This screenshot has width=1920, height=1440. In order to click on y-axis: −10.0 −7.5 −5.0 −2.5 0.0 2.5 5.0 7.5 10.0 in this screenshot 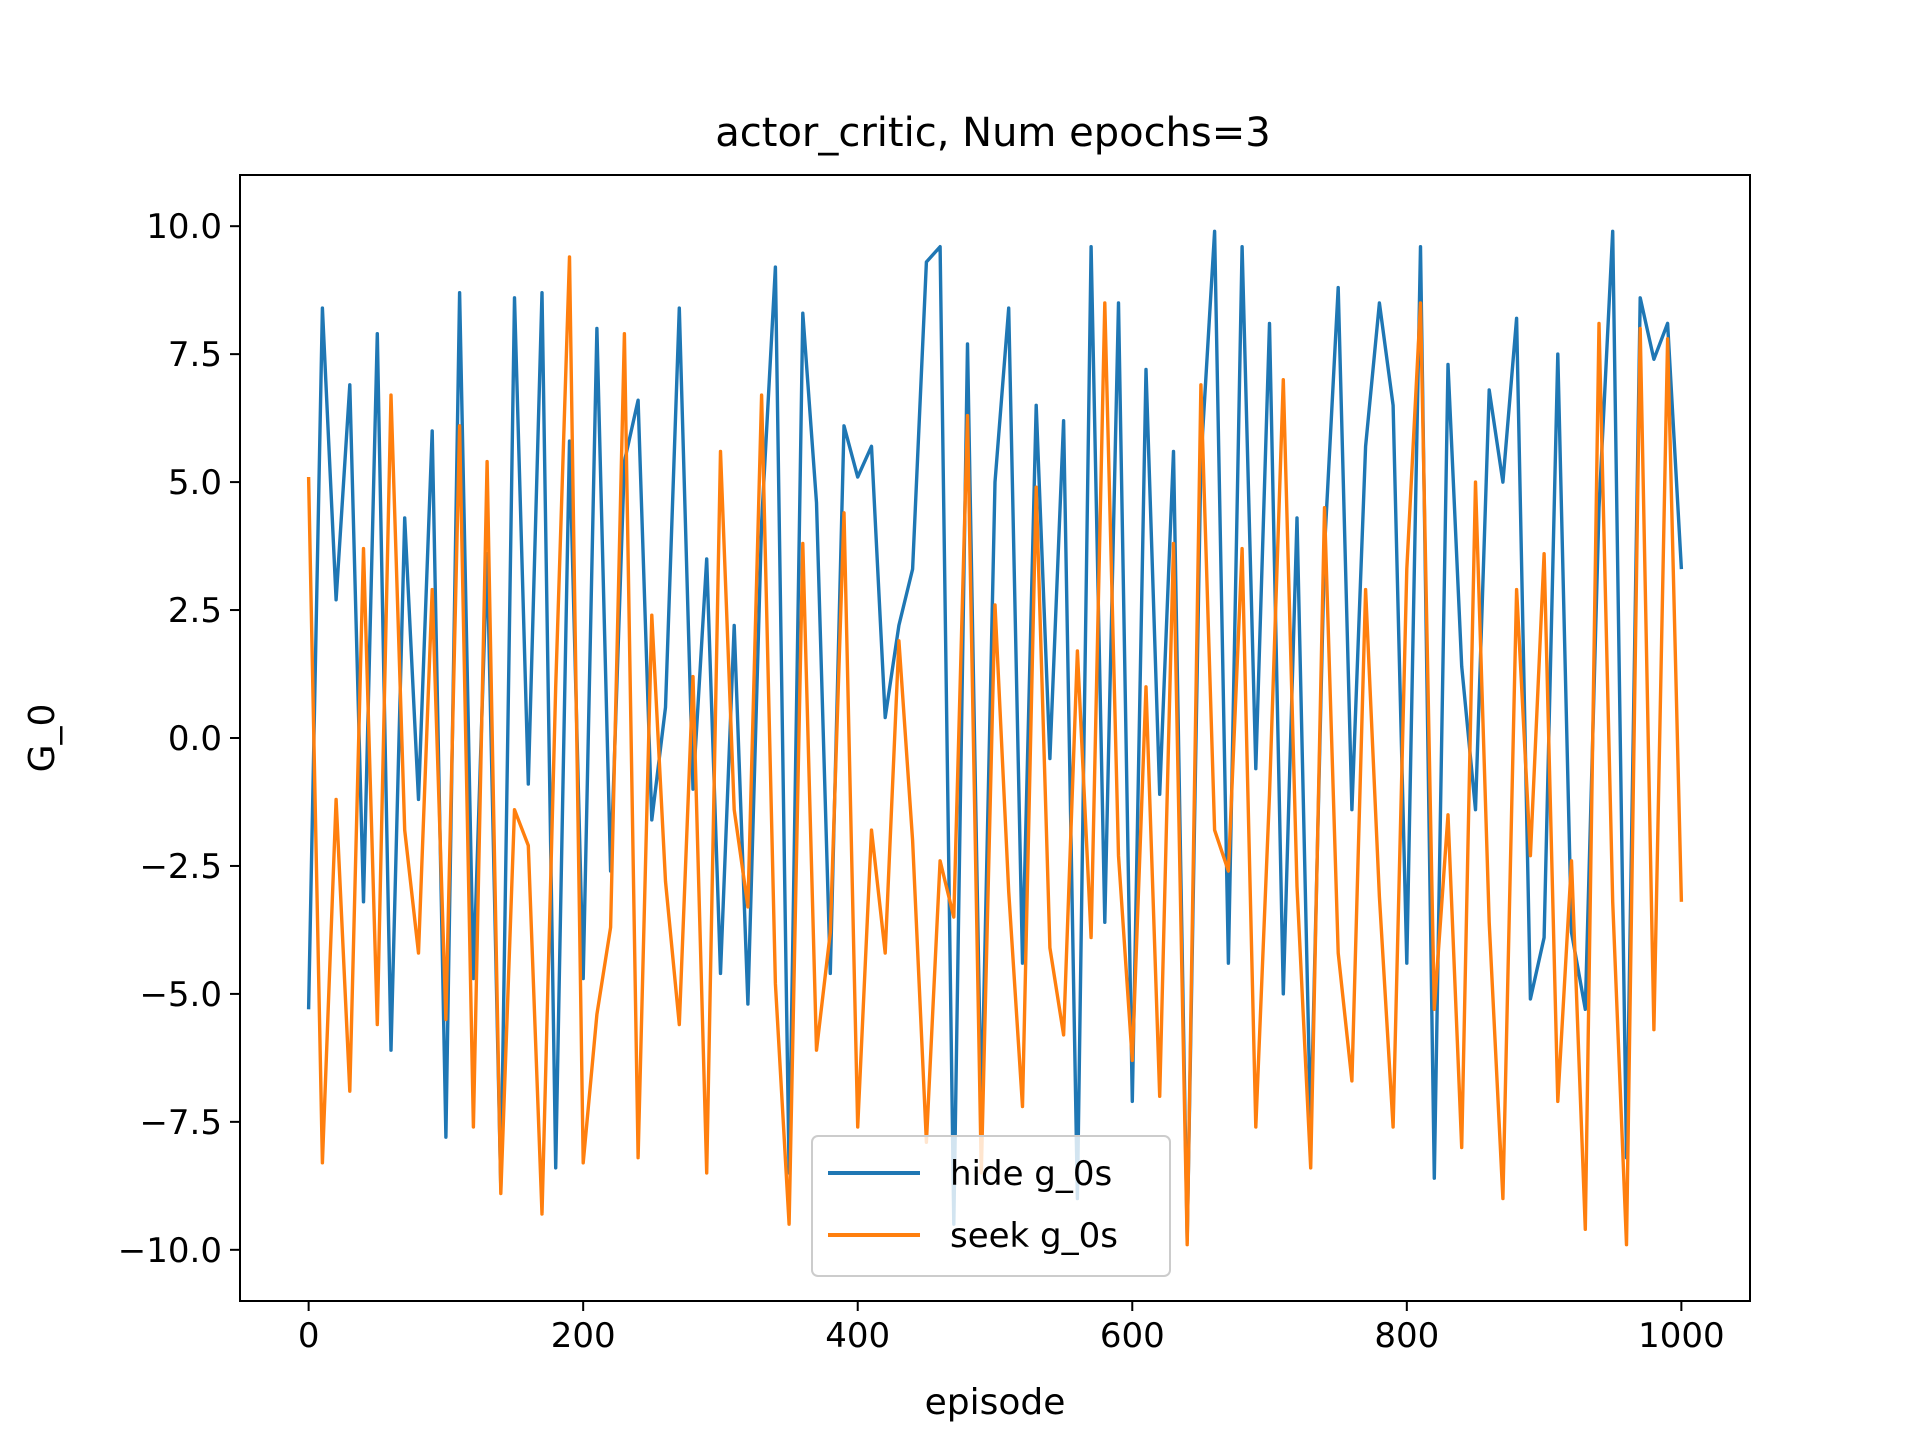, I will do `click(179, 739)`.